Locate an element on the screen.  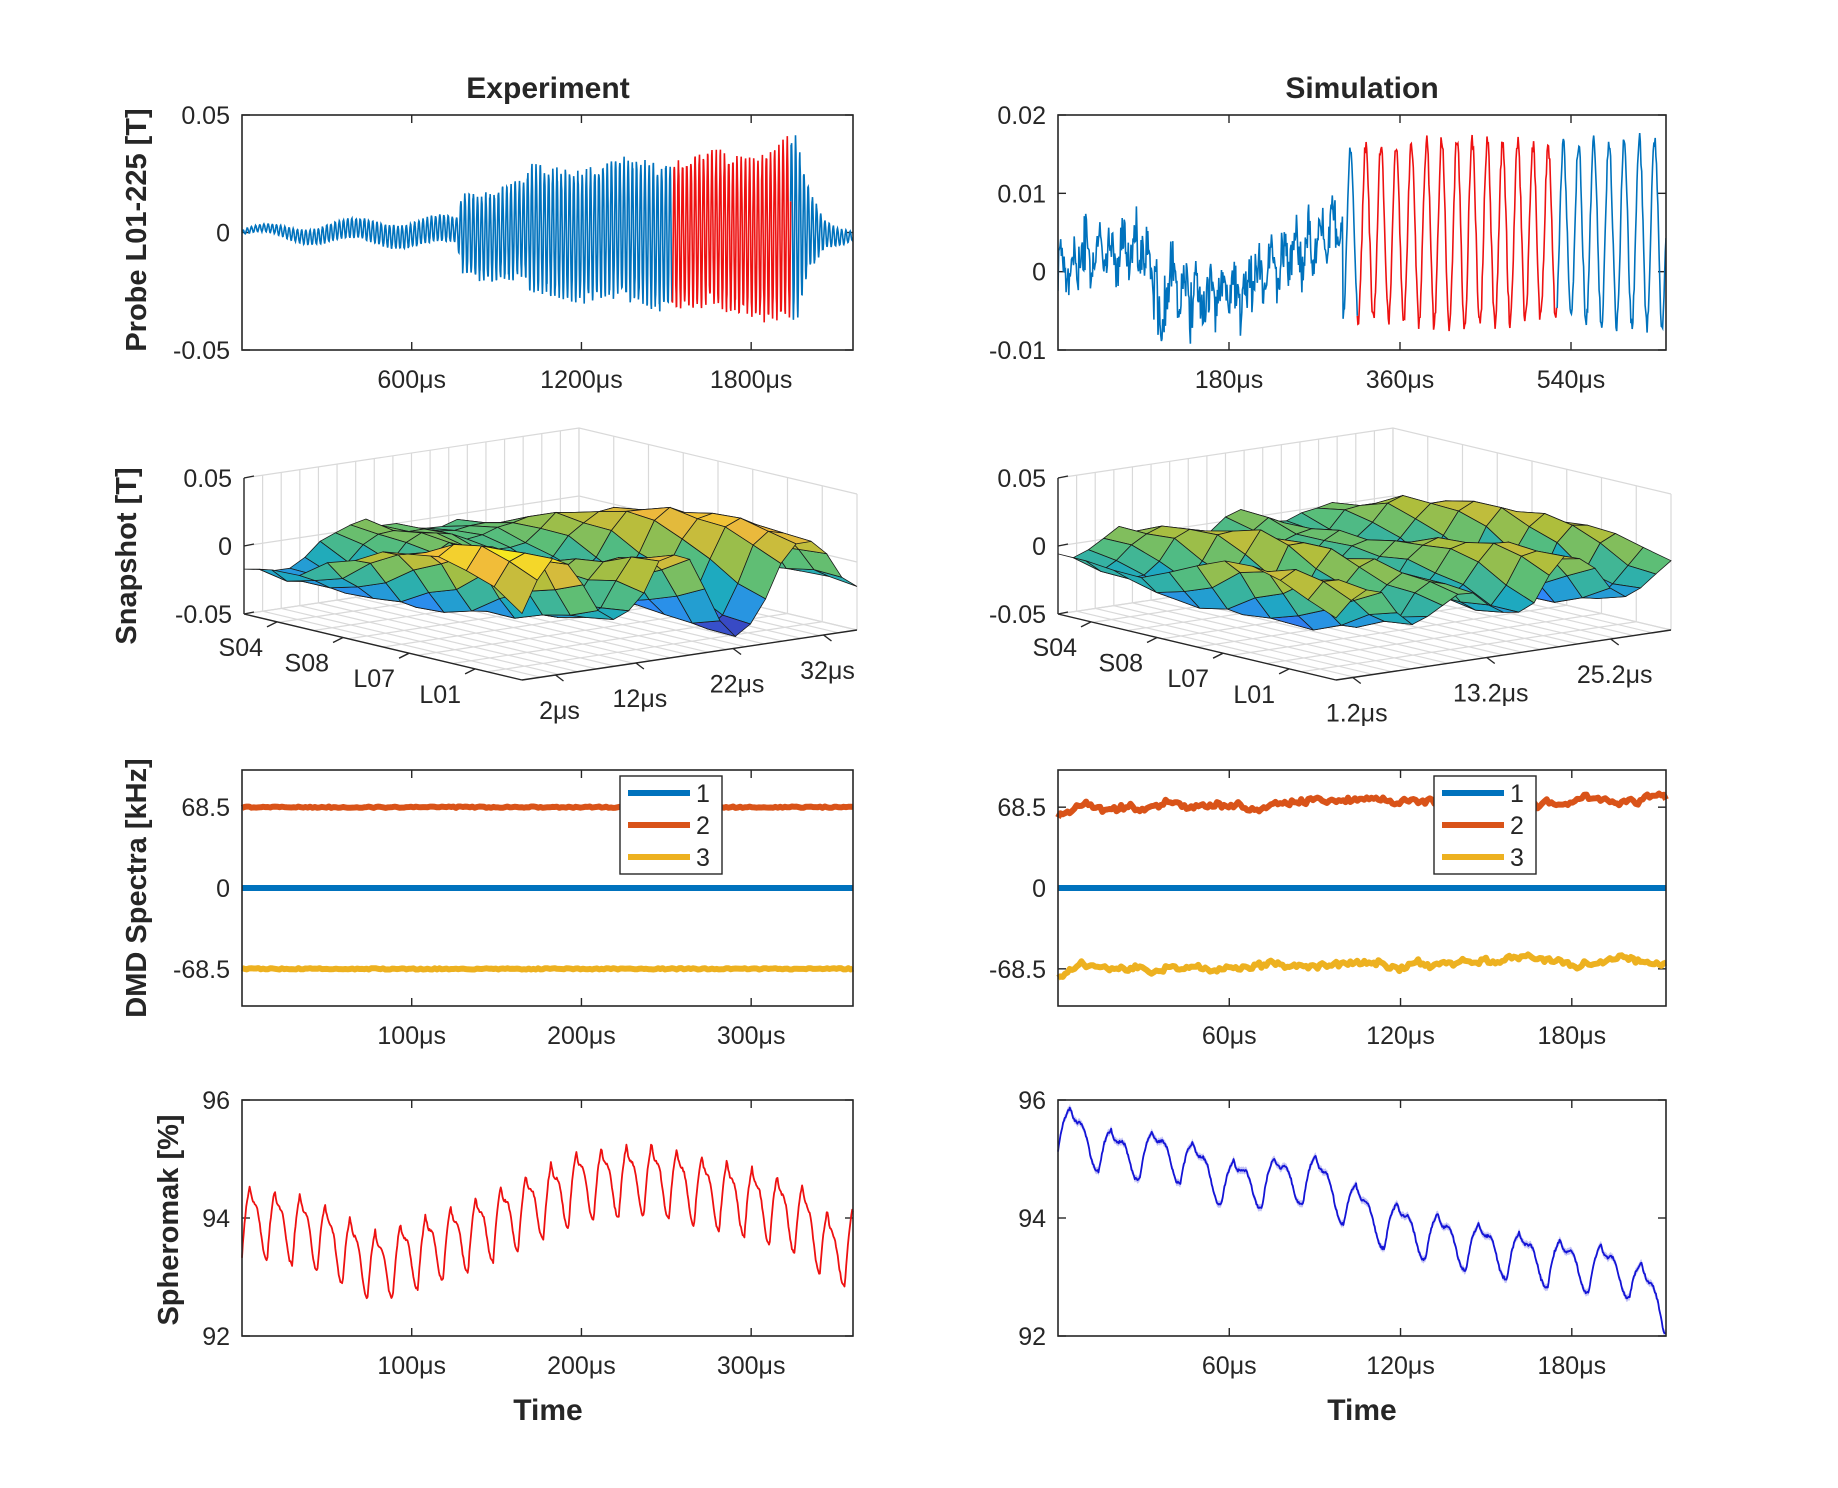
exp-dmd-frame is located at coordinates (547, 888).